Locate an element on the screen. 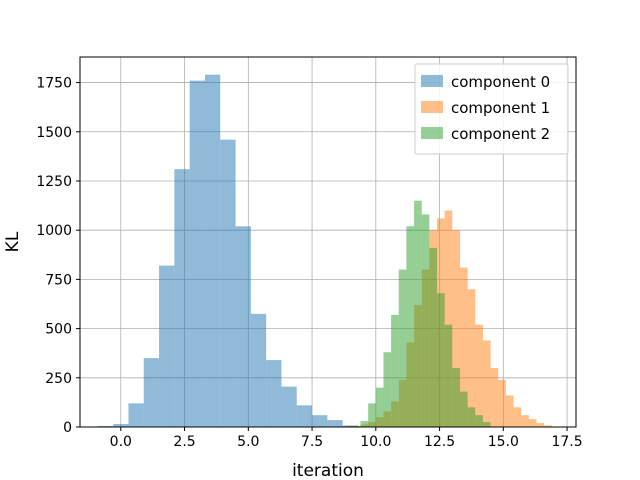  legend-label-1: component 1 is located at coordinates (500, 108).